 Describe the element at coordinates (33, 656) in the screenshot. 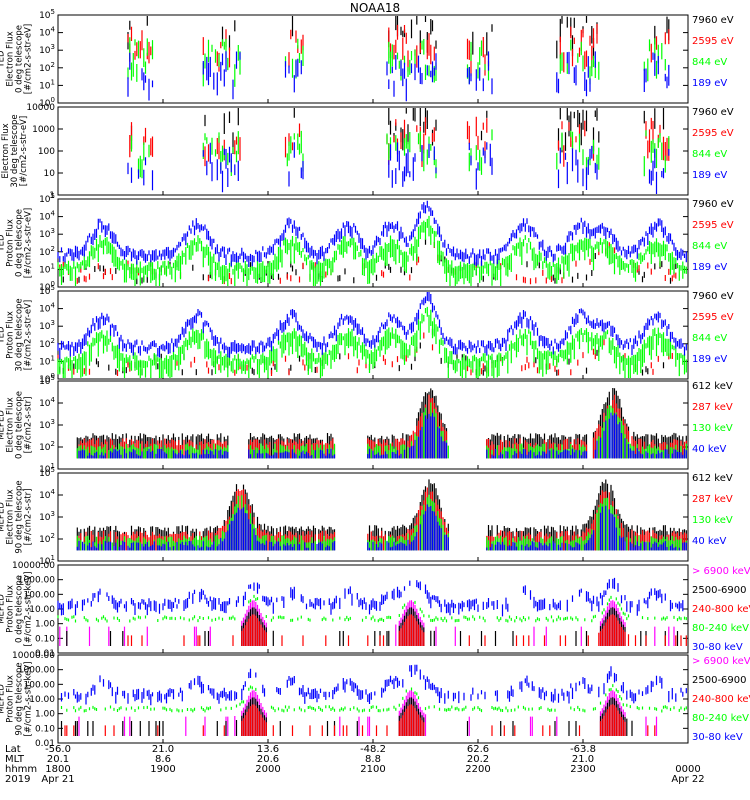

I see `y-tick-label: 10000.00` at that location.